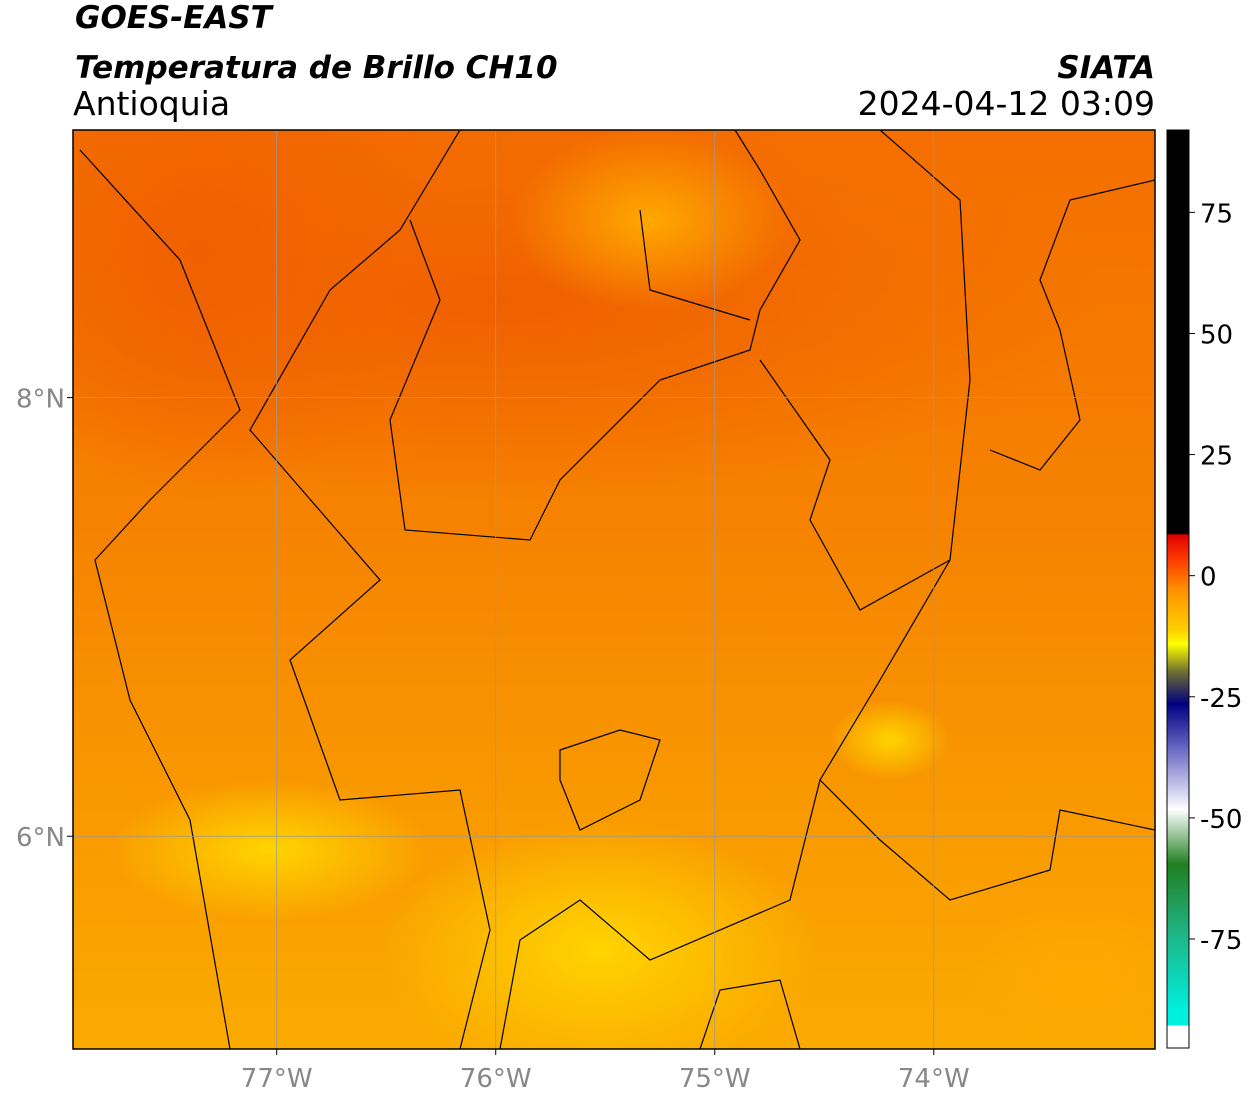 This screenshot has width=1252, height=1103. What do you see at coordinates (40, 400) in the screenshot?
I see `y-tick-label: 8°N` at bounding box center [40, 400].